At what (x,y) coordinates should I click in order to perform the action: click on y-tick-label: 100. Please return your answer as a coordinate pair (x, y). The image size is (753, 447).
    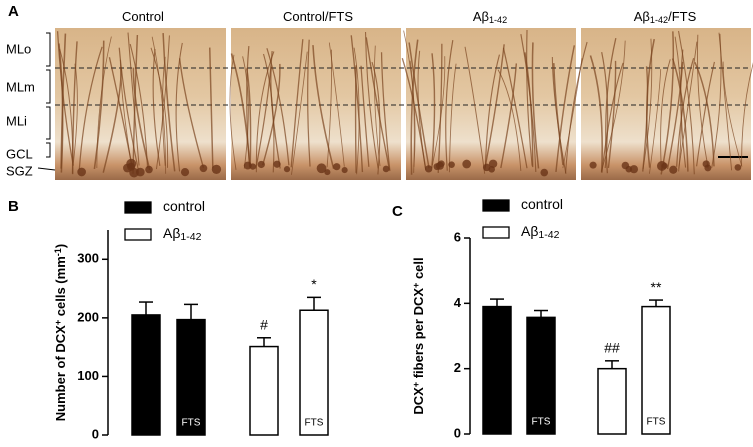
    Looking at the image, I should click on (88, 375).